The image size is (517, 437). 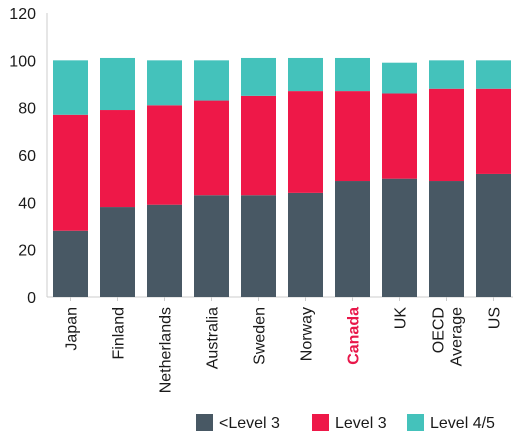 What do you see at coordinates (457, 336) in the screenshot?
I see `x-category-label-line: Average` at bounding box center [457, 336].